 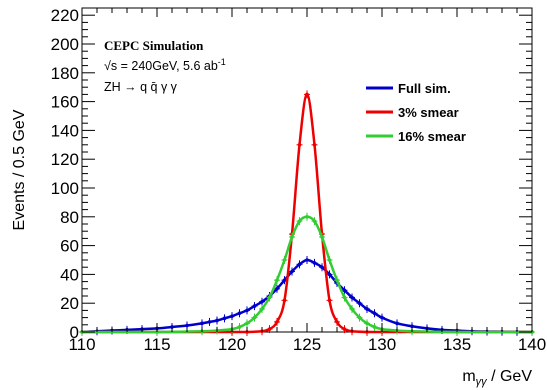 What do you see at coordinates (532, 344) in the screenshot?
I see `x-tick-label: 140` at bounding box center [532, 344].